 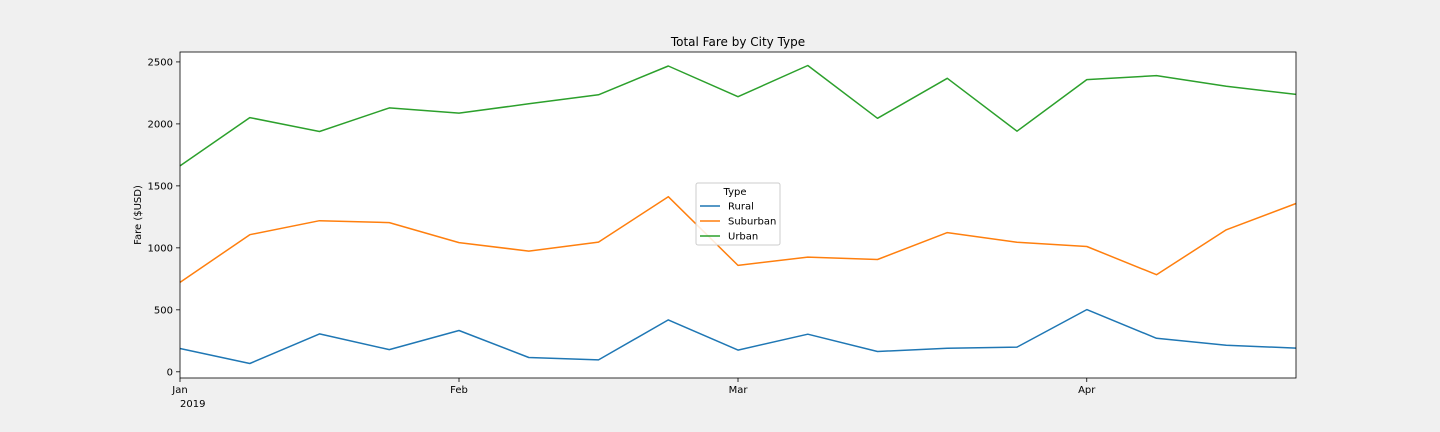 What do you see at coordinates (735, 192) in the screenshot?
I see `legend-title: Type` at bounding box center [735, 192].